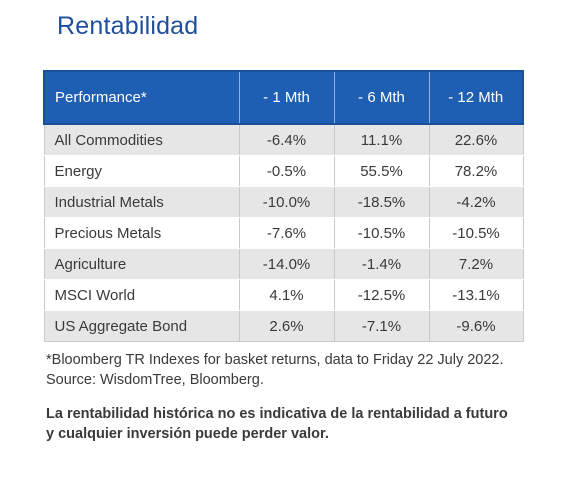 This screenshot has width=561, height=480. What do you see at coordinates (141, 171) in the screenshot?
I see `row-label: Energy` at bounding box center [141, 171].